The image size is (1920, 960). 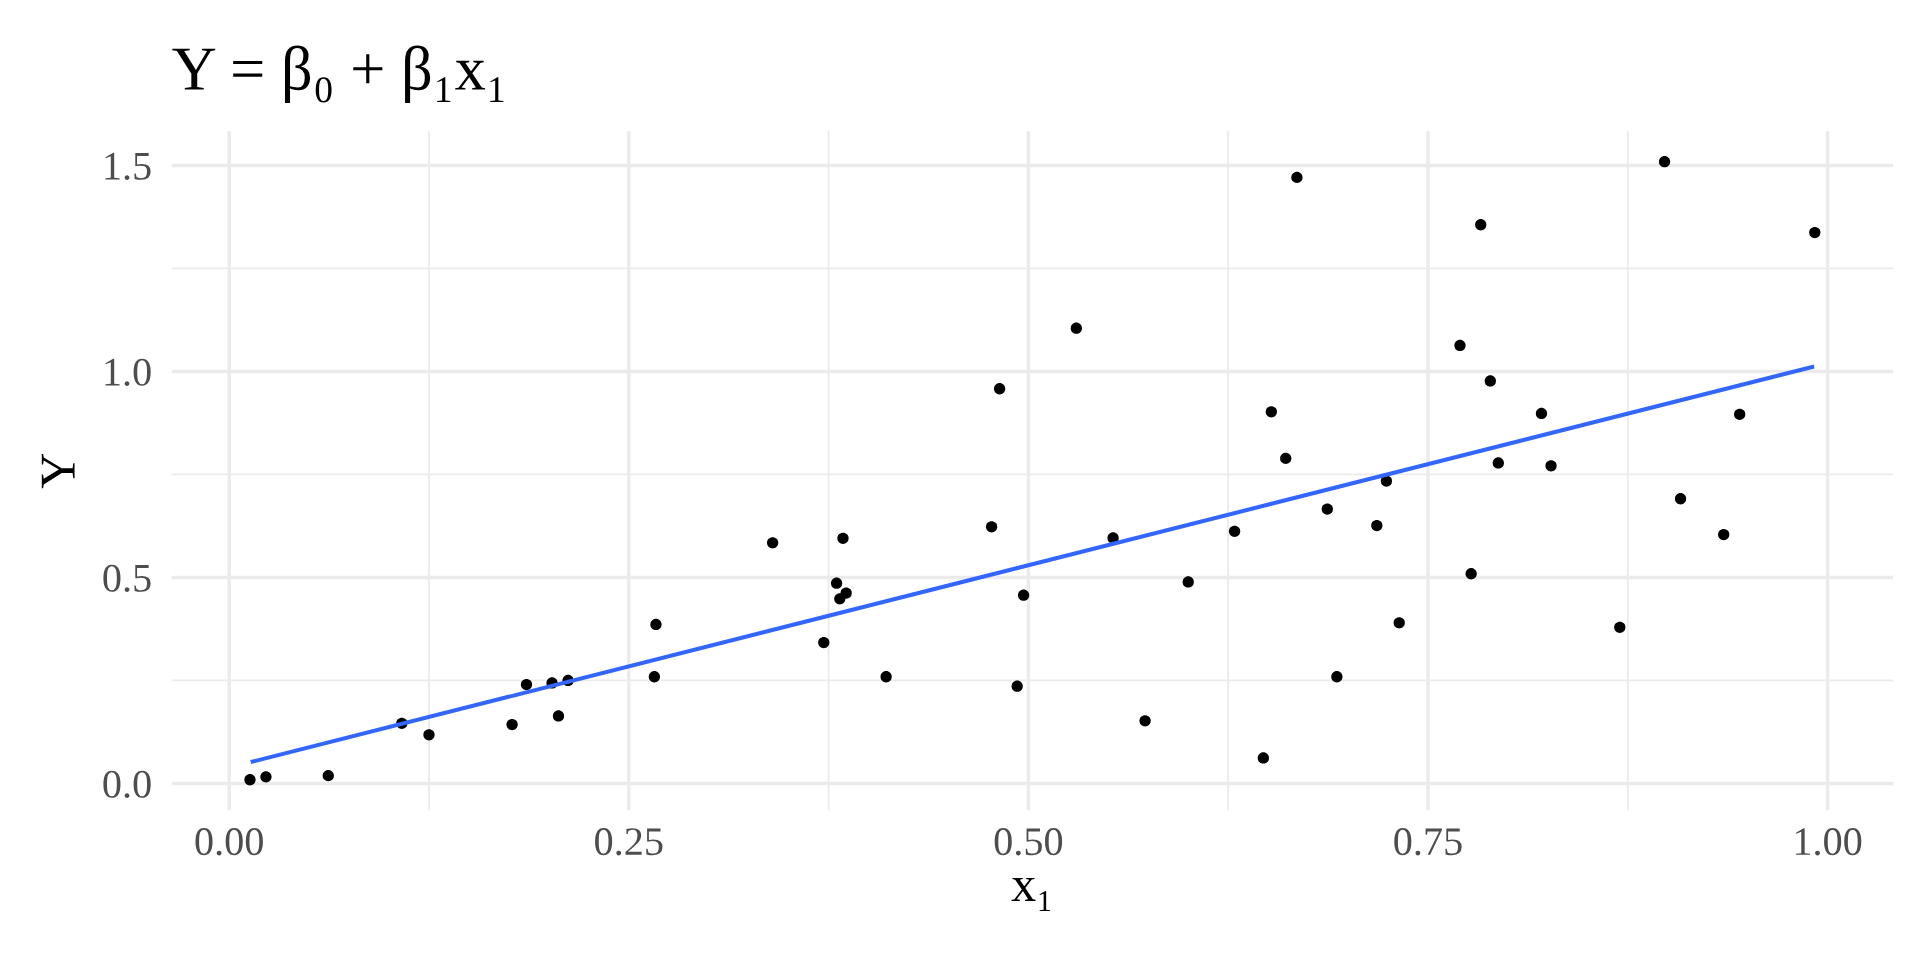 What do you see at coordinates (338, 74) in the screenshot?
I see `chart-title: Y = β₀ + β₁x₁` at bounding box center [338, 74].